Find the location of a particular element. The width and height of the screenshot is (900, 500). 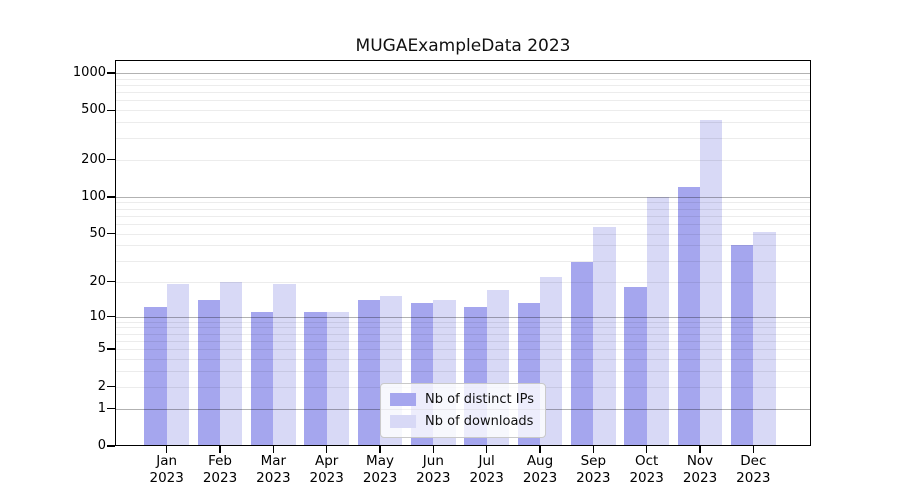

legend-swatch-nb-of-downloads is located at coordinates (403, 421).